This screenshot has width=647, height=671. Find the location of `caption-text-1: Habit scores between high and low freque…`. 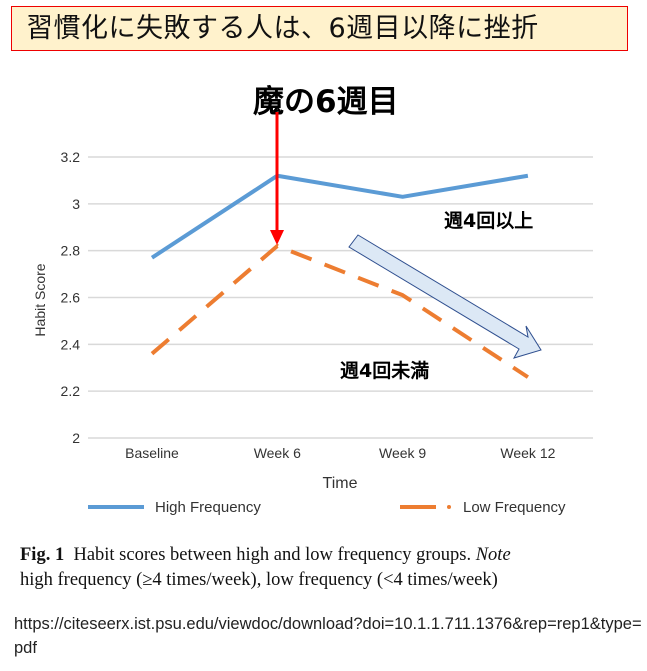

caption-text-1: Habit scores between high and low freque… is located at coordinates (274, 555).